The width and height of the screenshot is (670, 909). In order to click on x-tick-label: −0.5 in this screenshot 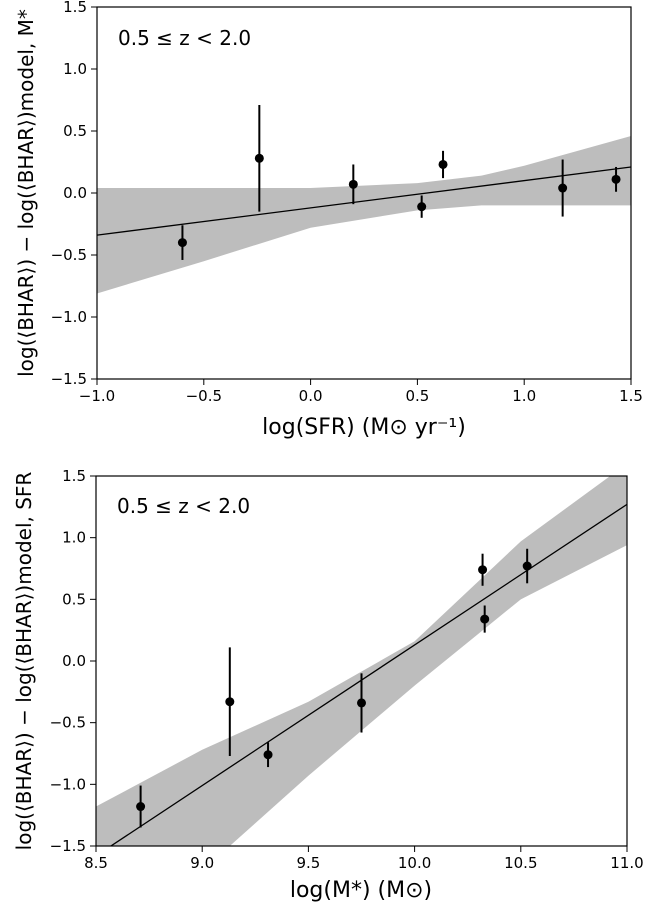, I will do `click(204, 396)`.